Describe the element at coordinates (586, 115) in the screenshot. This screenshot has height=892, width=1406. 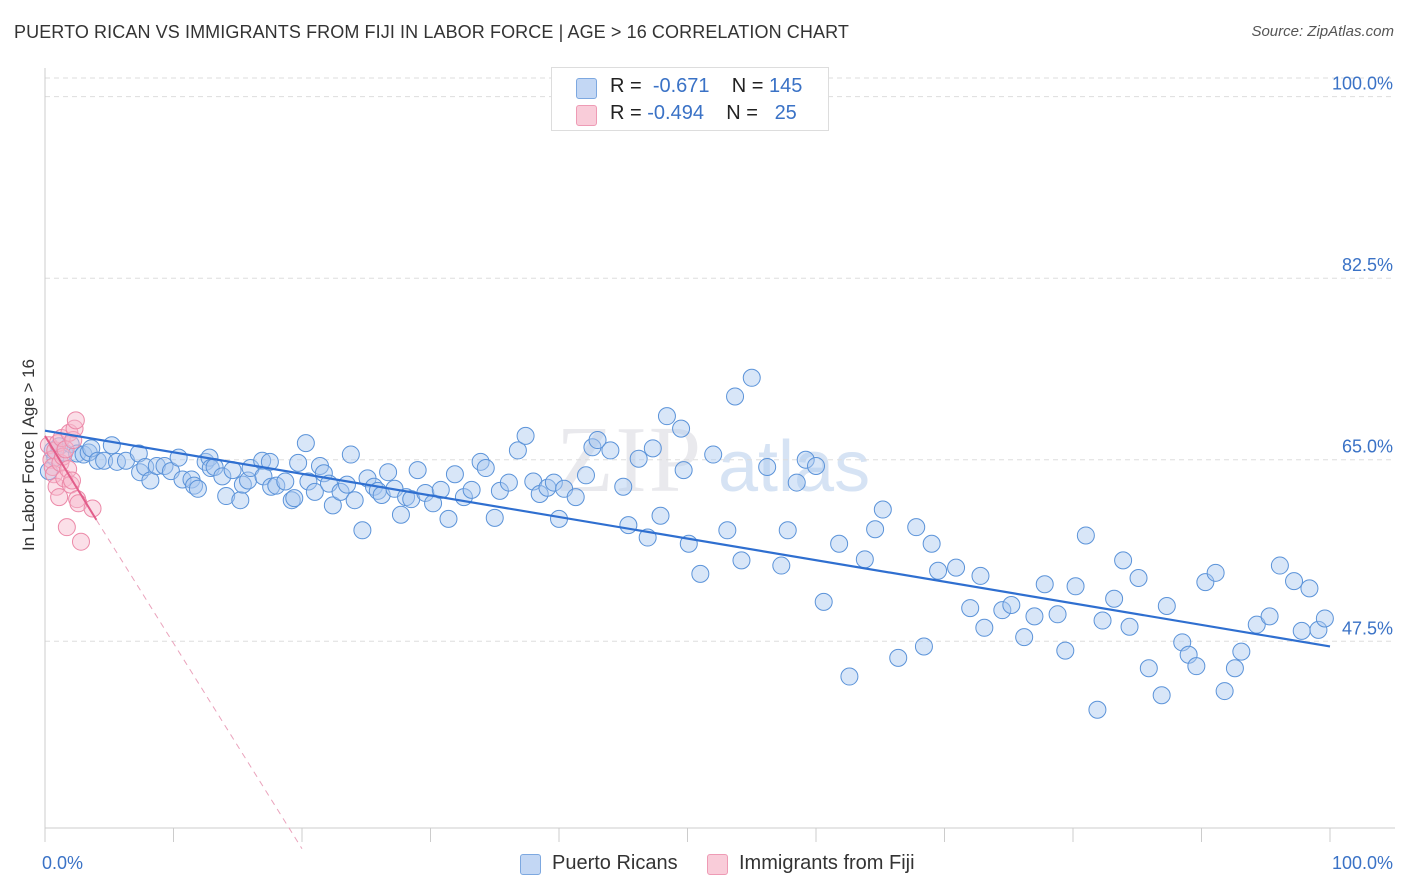
I see `pink-swatch` at that location.